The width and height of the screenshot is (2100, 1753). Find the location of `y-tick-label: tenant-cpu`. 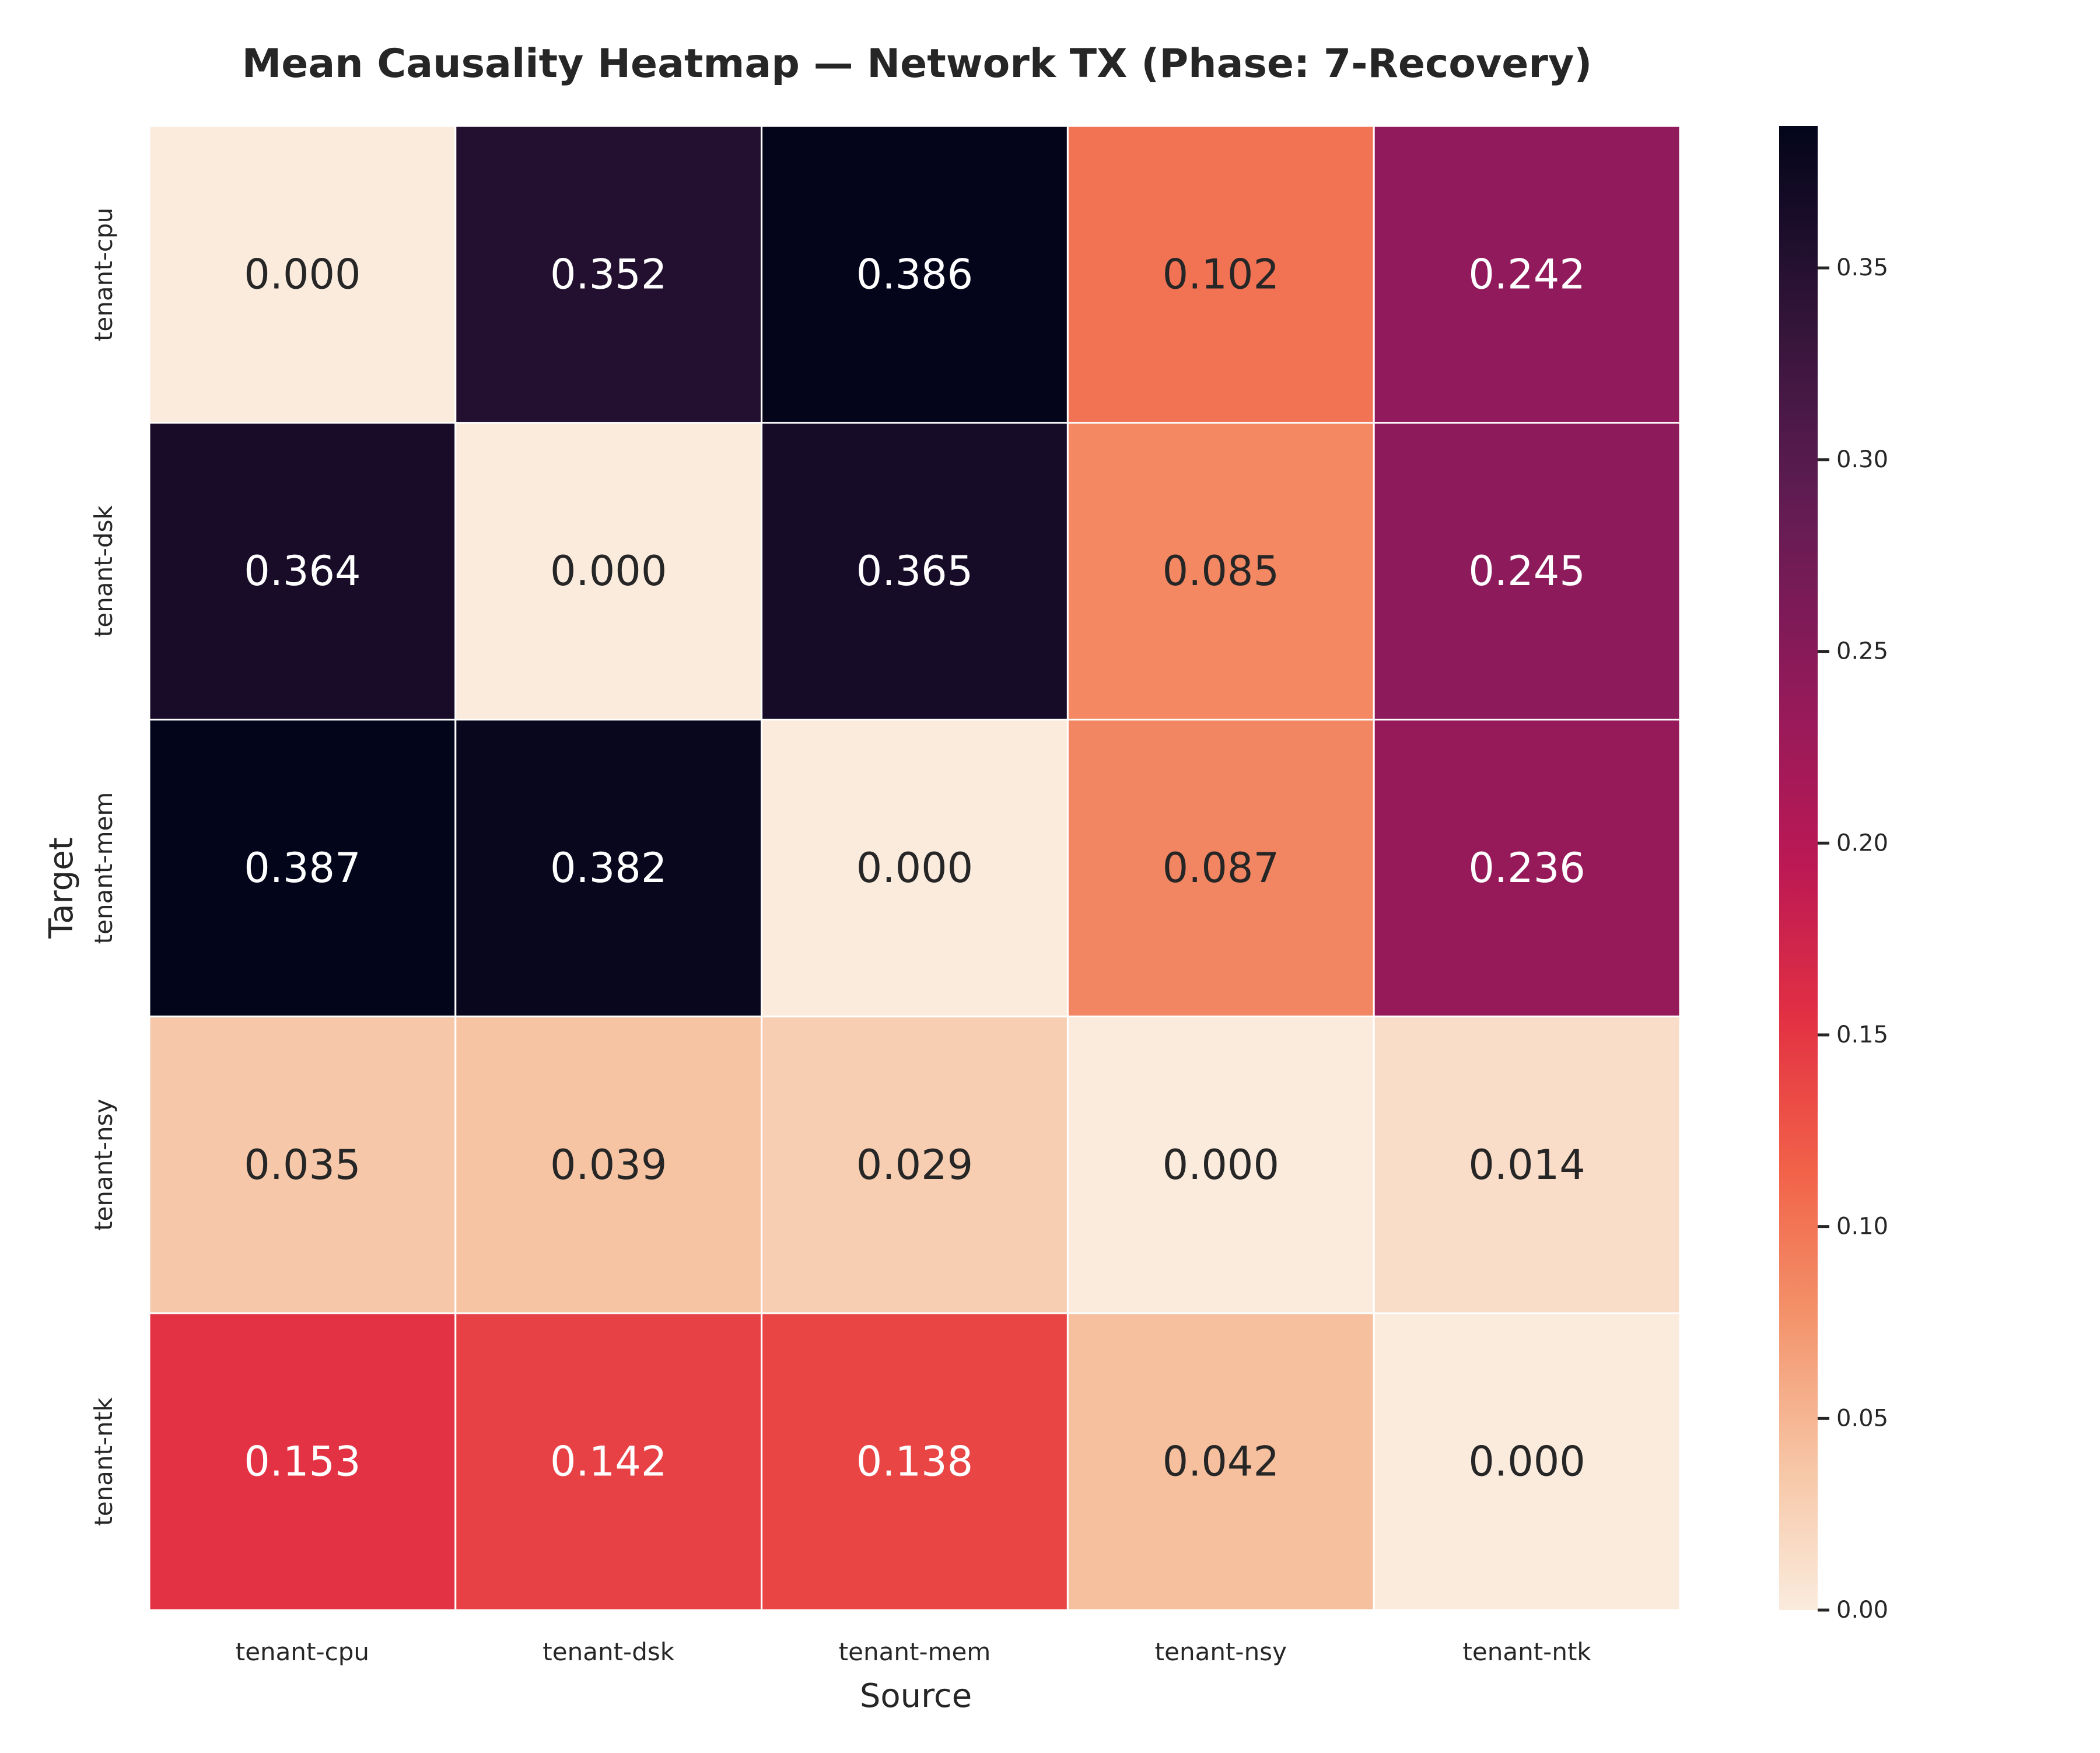

y-tick-label: tenant-cpu is located at coordinates (103, 274).